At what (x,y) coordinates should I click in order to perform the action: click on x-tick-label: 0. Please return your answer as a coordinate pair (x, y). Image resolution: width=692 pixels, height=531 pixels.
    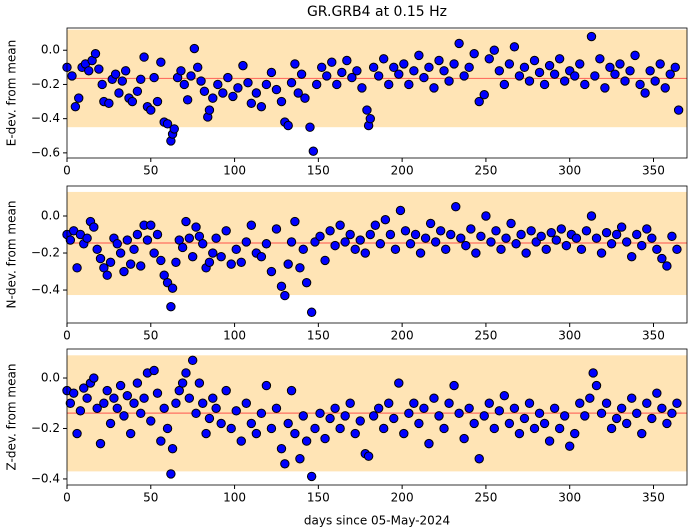
    Looking at the image, I should click on (67, 336).